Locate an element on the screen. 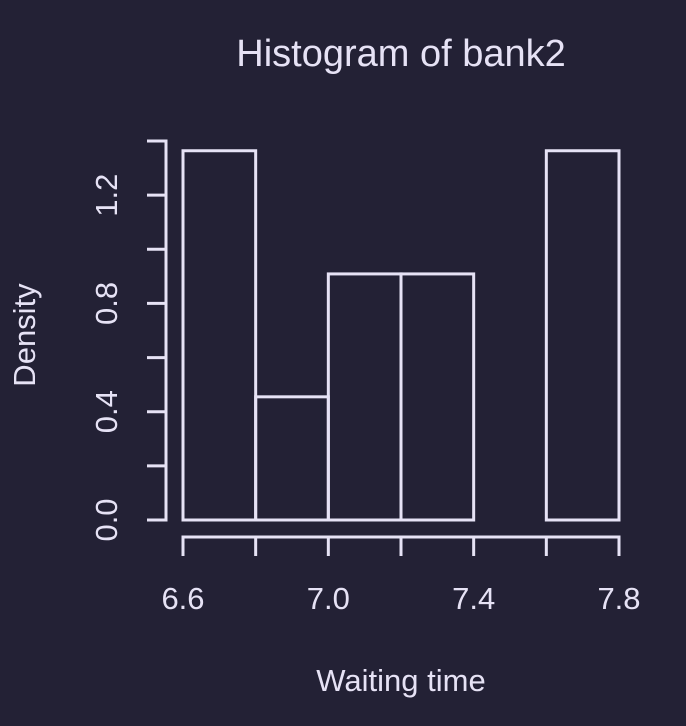 The height and width of the screenshot is (726, 686). x-axis: 6.6 7.0 7.4 7.8 is located at coordinates (401, 575).